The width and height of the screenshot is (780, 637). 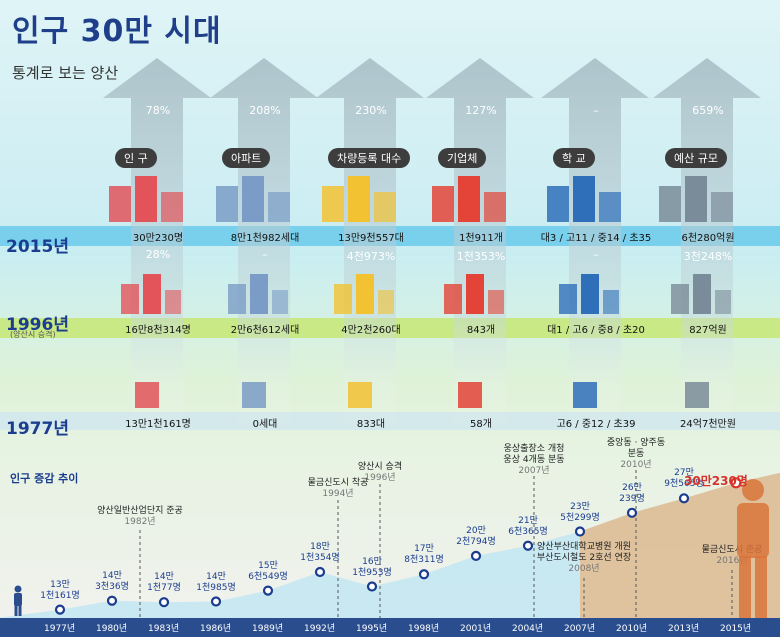 I want to click on growth-1996-3: 1천353%, so click(x=481, y=256).